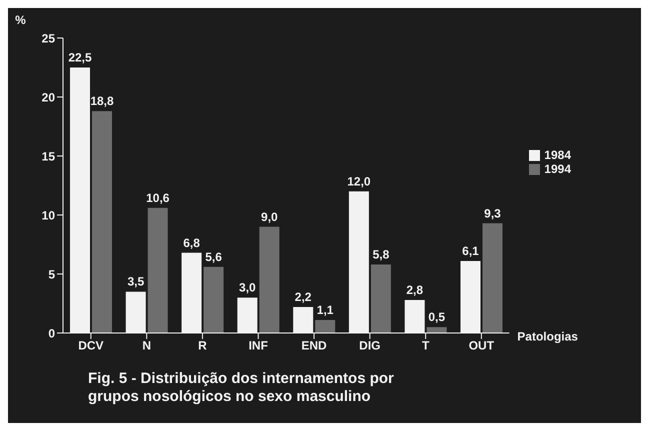 Image resolution: width=649 pixels, height=431 pixels. I want to click on data-label: 10,6, so click(158, 197).